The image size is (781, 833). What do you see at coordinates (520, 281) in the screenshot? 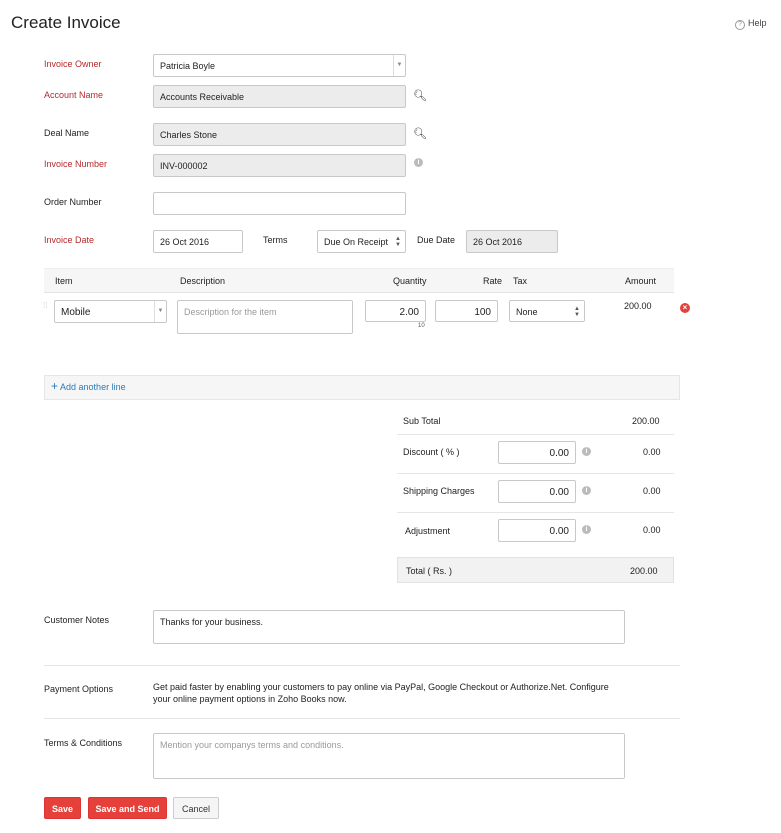
I see `column-header-tax: Tax` at bounding box center [520, 281].